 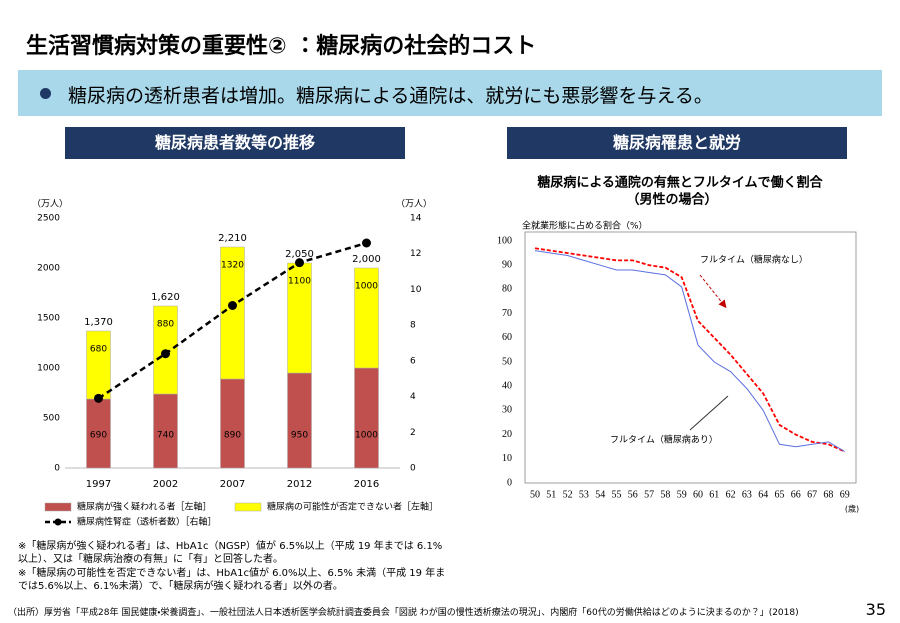 What do you see at coordinates (51, 419) in the screenshot?
I see `y-tick-label: 500` at bounding box center [51, 419].